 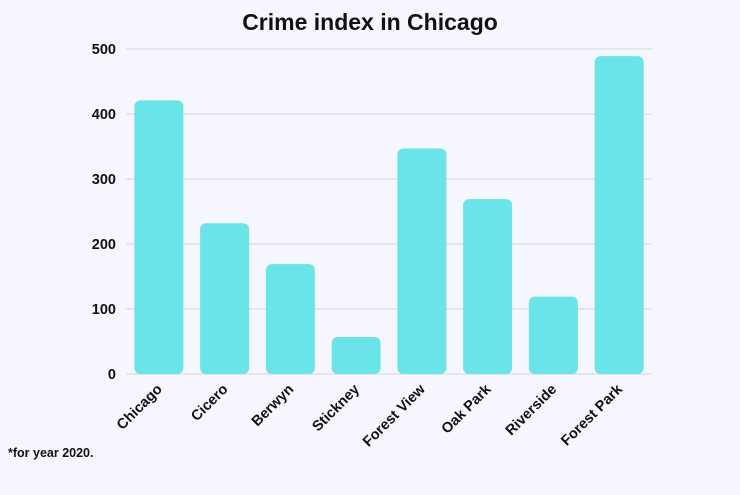 What do you see at coordinates (553, 335) in the screenshot?
I see `bar-riverside` at bounding box center [553, 335].